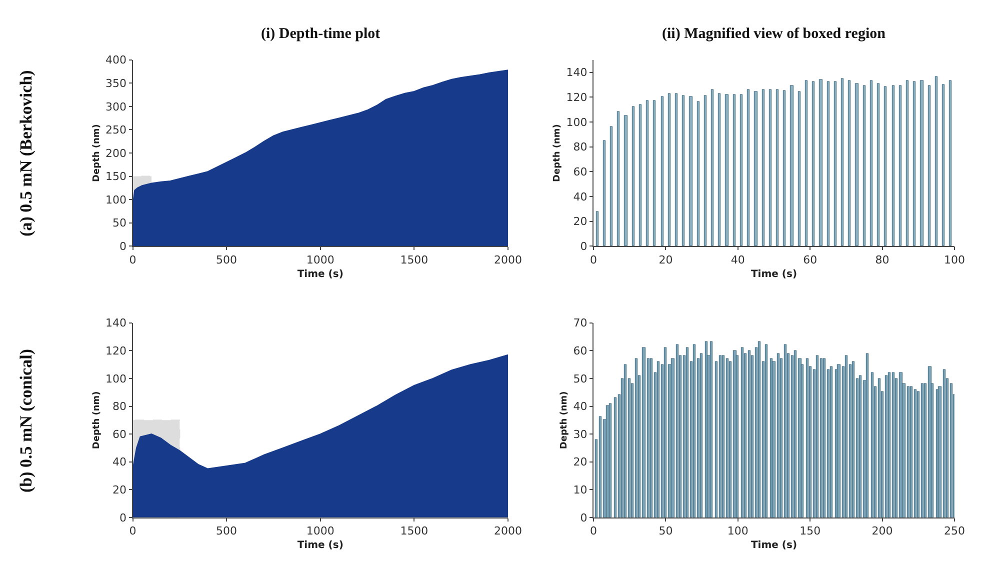 This screenshot has width=988, height=581. Describe the element at coordinates (116, 323) in the screenshot. I see `y-tick-label: 140` at that location.